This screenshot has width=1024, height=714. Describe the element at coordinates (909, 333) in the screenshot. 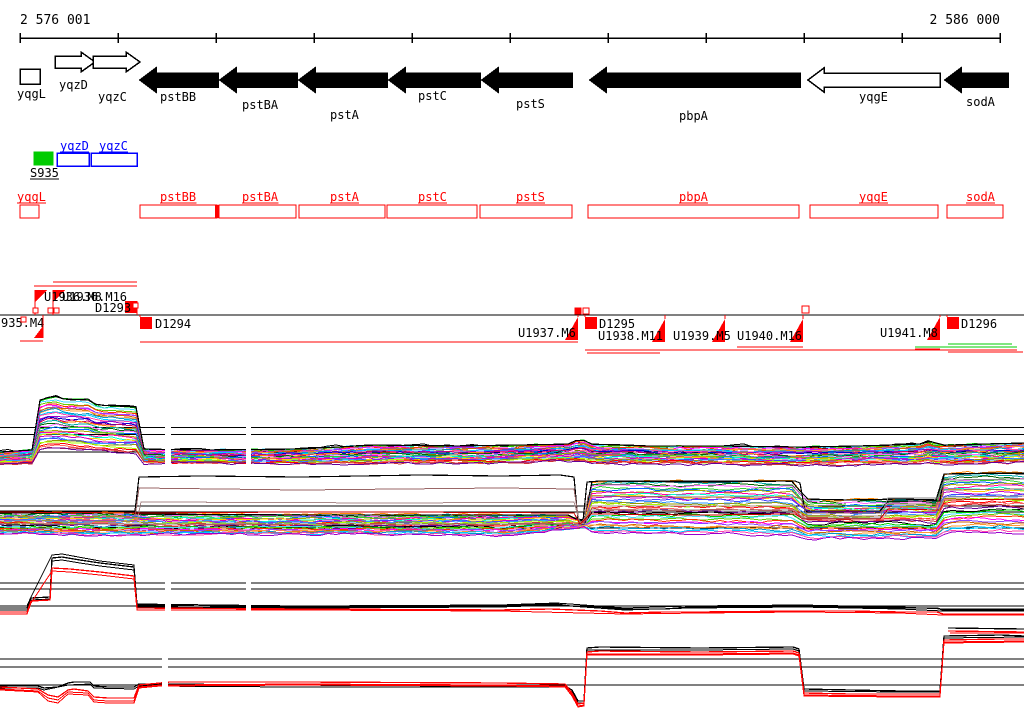

I see `marker-label-U1941.M8: U1941.M8` at that location.